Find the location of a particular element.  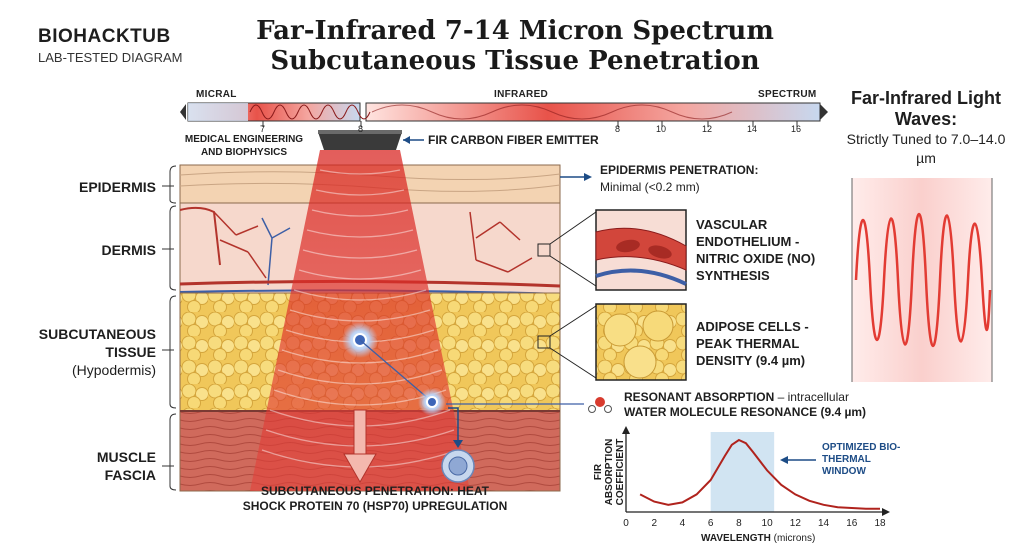

absorption-chart is located at coordinates (756, 471).